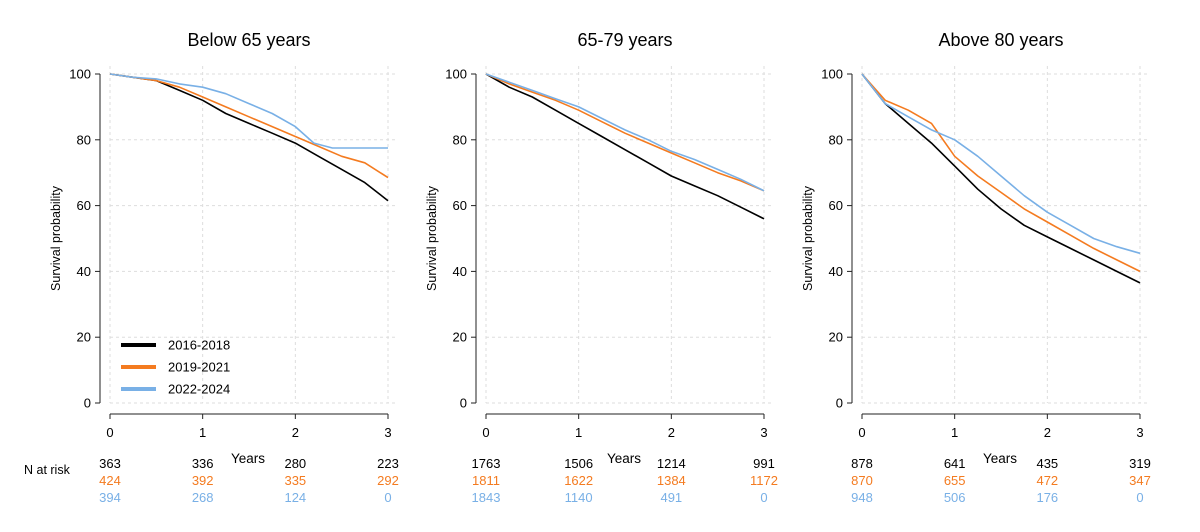  Describe the element at coordinates (624, 40) in the screenshot. I see `chart-title: 65-79 years` at that location.